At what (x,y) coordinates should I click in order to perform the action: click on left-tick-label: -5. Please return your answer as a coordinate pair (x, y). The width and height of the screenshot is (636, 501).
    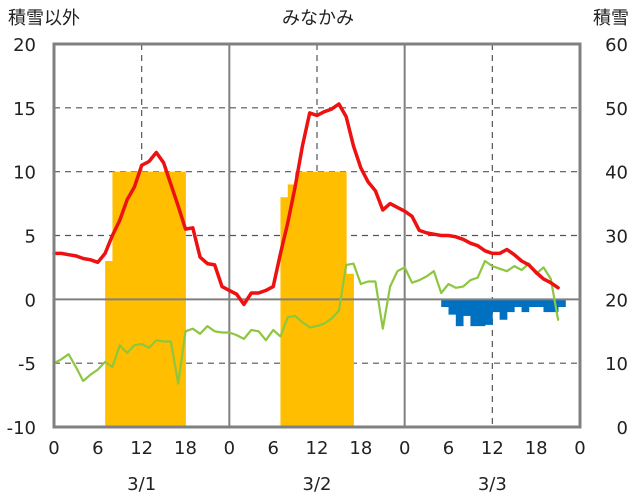
    Looking at the image, I should click on (27, 364).